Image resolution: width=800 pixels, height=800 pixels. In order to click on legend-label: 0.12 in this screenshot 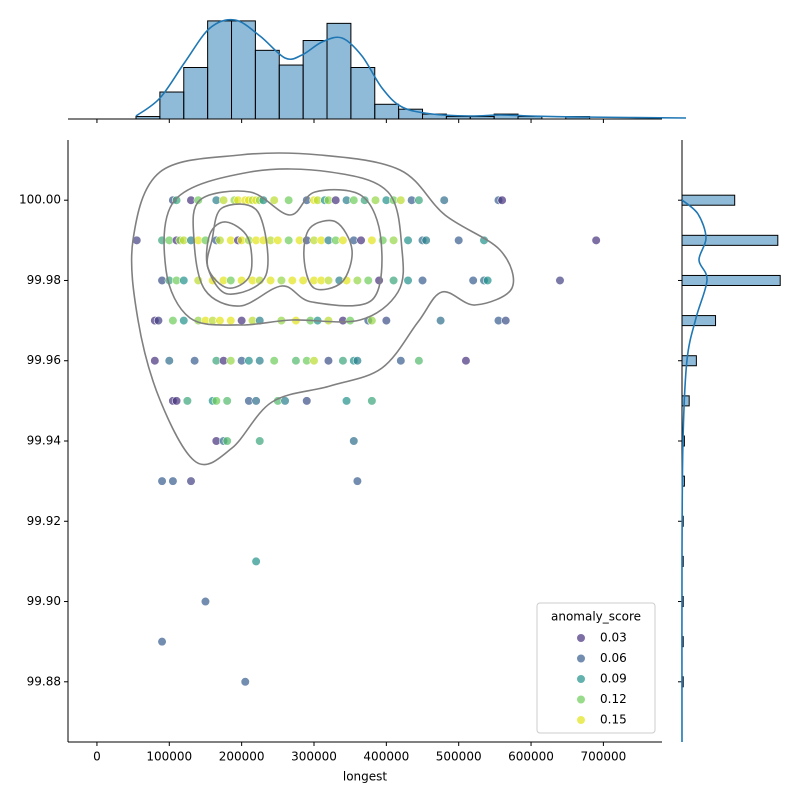, I will do `click(613, 699)`.